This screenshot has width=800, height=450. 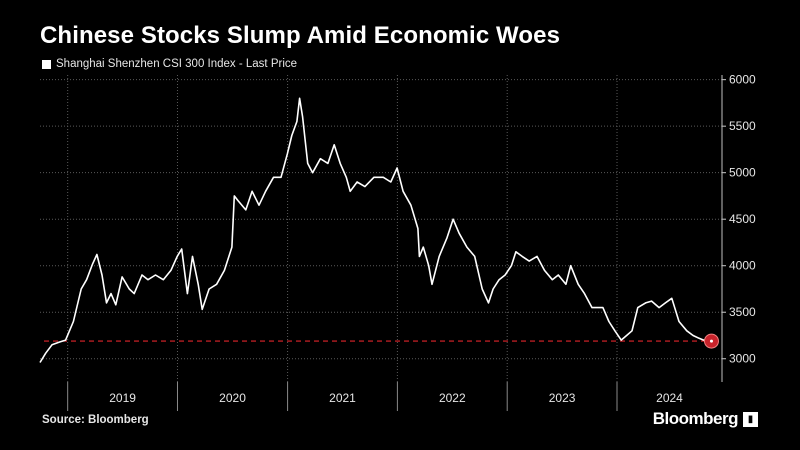 What do you see at coordinates (742, 126) in the screenshot?
I see `y-tick-label: 5500` at bounding box center [742, 126].